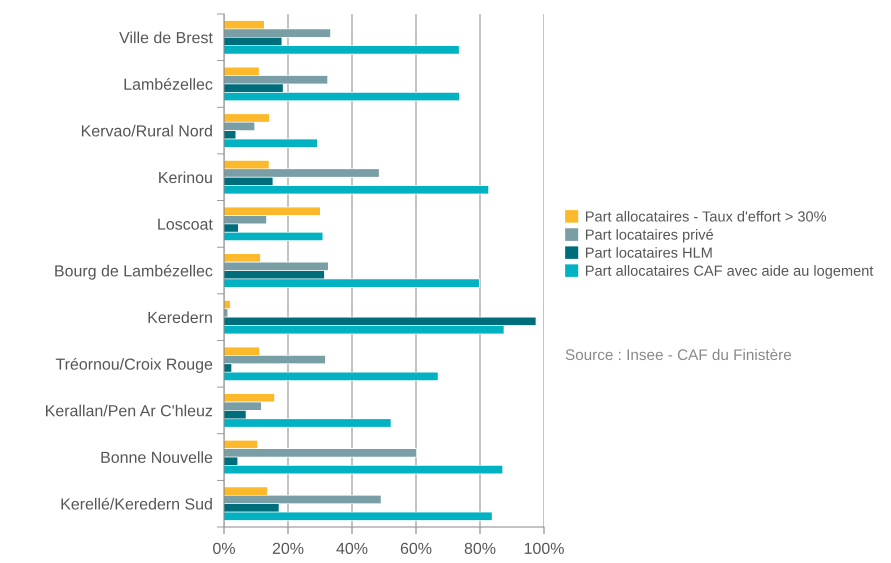 The height and width of the screenshot is (563, 891). What do you see at coordinates (147, 130) in the screenshot?
I see `y-tick-label: Kervao/Rural Nord` at bounding box center [147, 130].